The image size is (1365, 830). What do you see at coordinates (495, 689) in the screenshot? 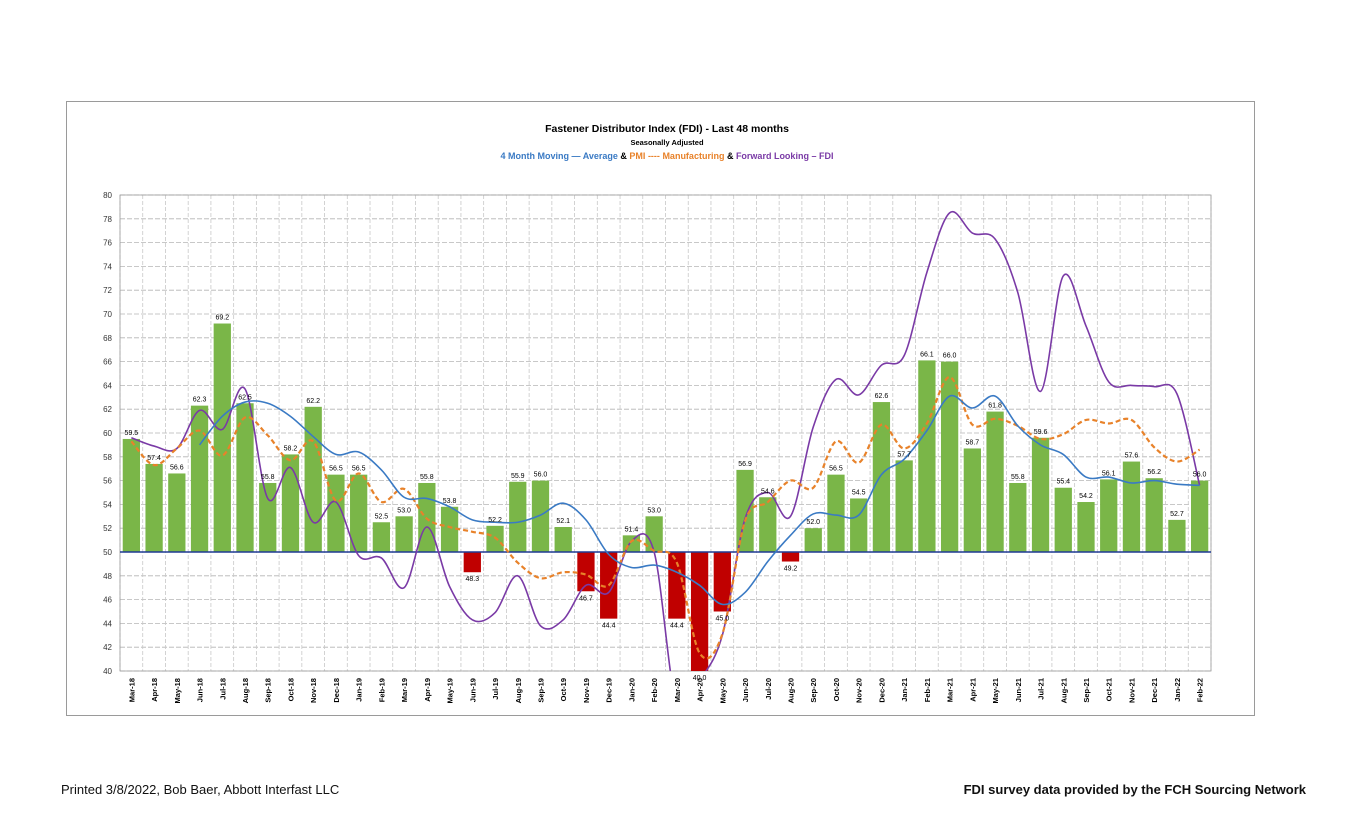
I see `x-tick-label-Jul-19: Jul-19` at bounding box center [495, 689].